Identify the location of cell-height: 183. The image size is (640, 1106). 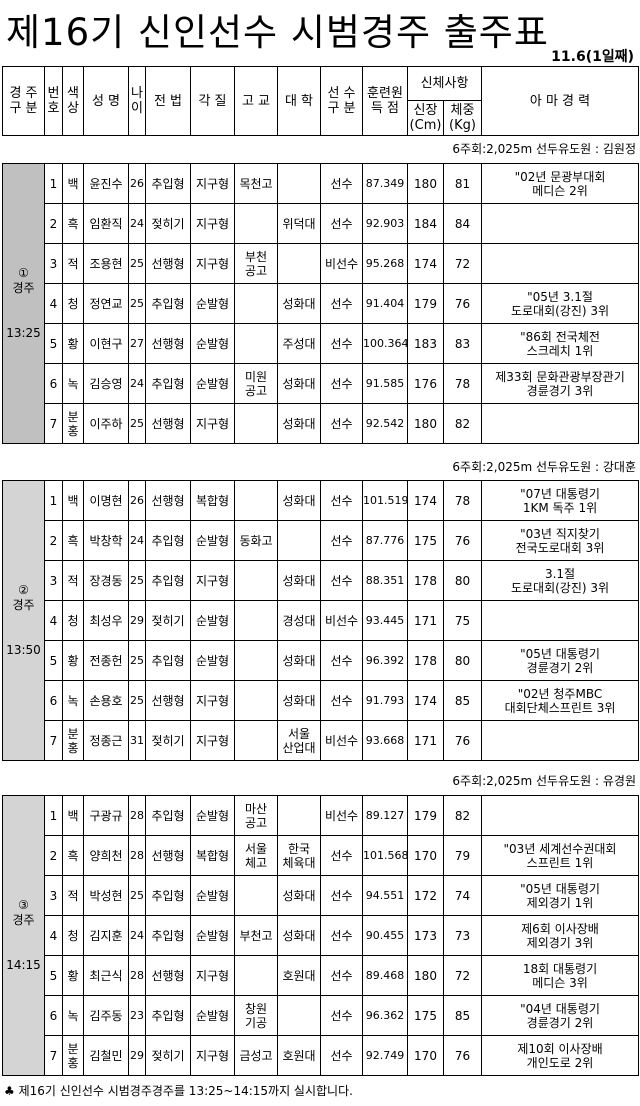
(425, 343).